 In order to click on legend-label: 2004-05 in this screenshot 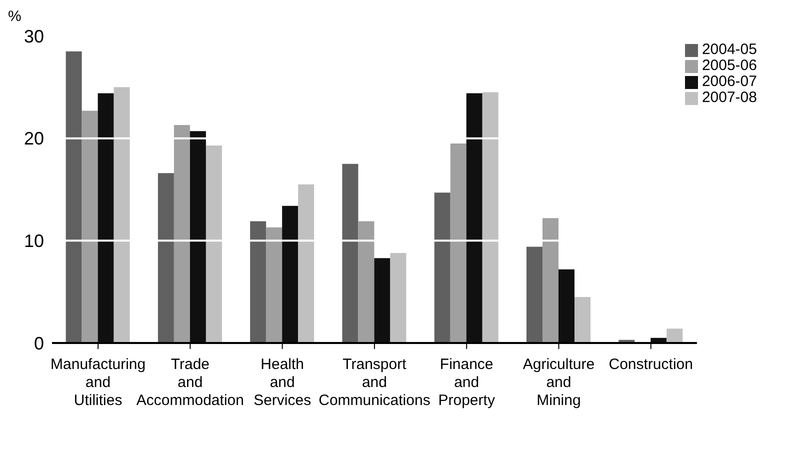, I will do `click(729, 49)`.